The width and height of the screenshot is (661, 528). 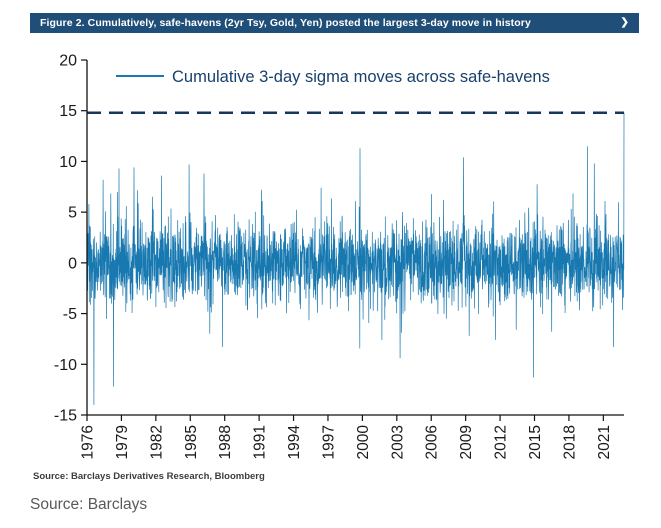 What do you see at coordinates (122, 442) in the screenshot?
I see `x-tick-label: 1979` at bounding box center [122, 442].